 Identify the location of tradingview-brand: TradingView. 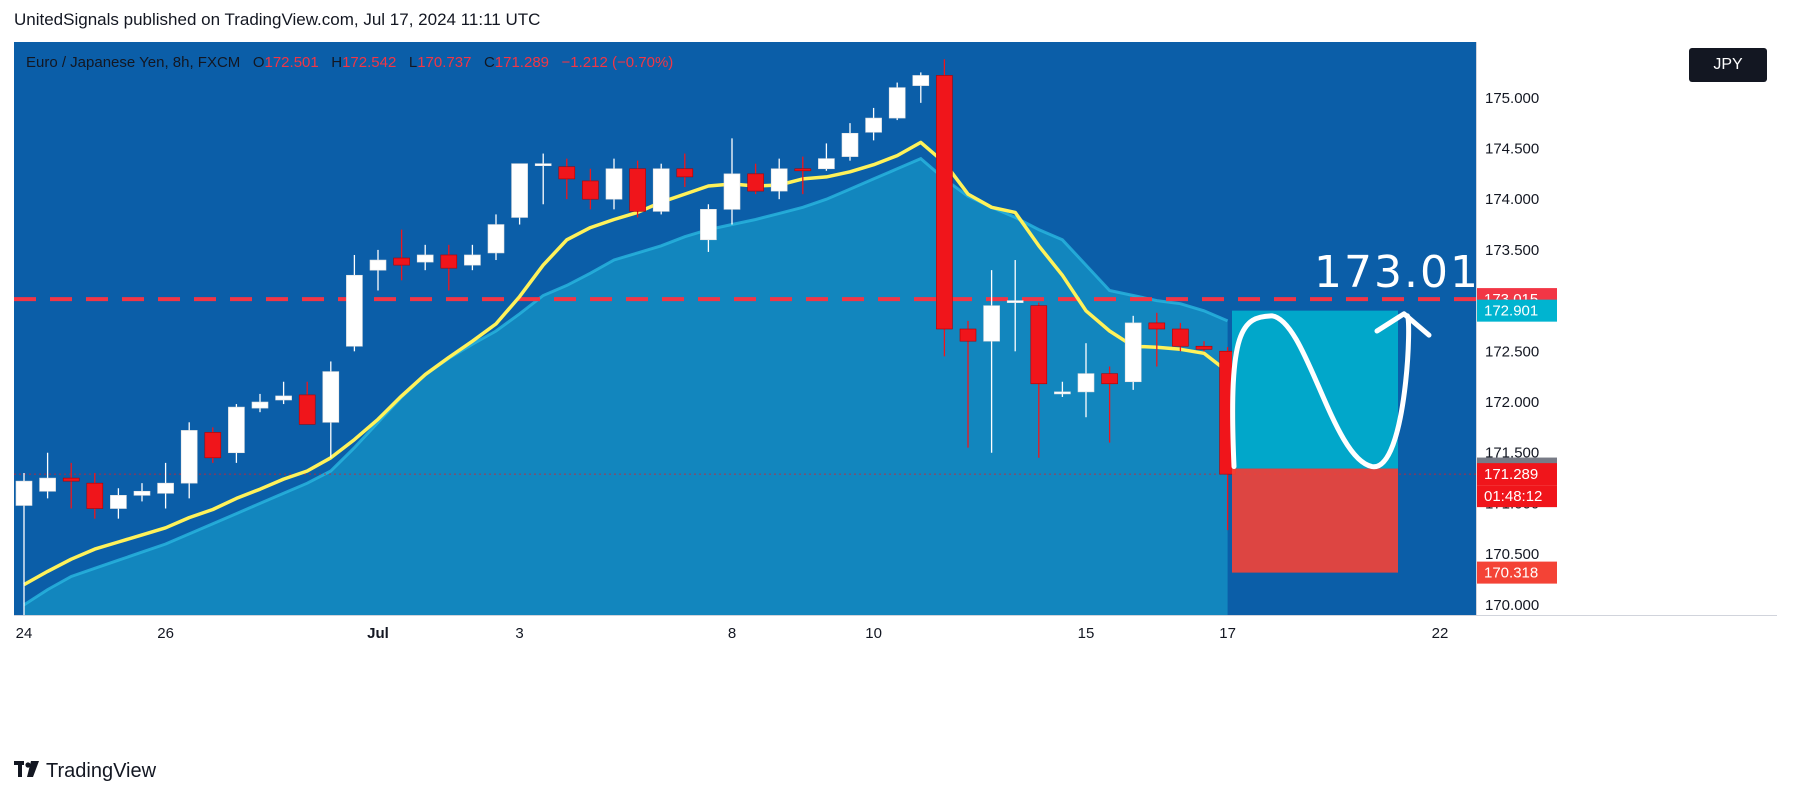
(101, 771).